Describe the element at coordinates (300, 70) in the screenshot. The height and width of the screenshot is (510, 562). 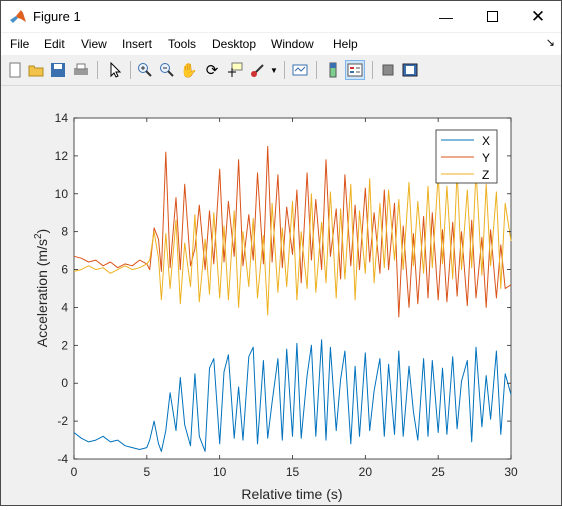
I see `link-plot-icon` at that location.